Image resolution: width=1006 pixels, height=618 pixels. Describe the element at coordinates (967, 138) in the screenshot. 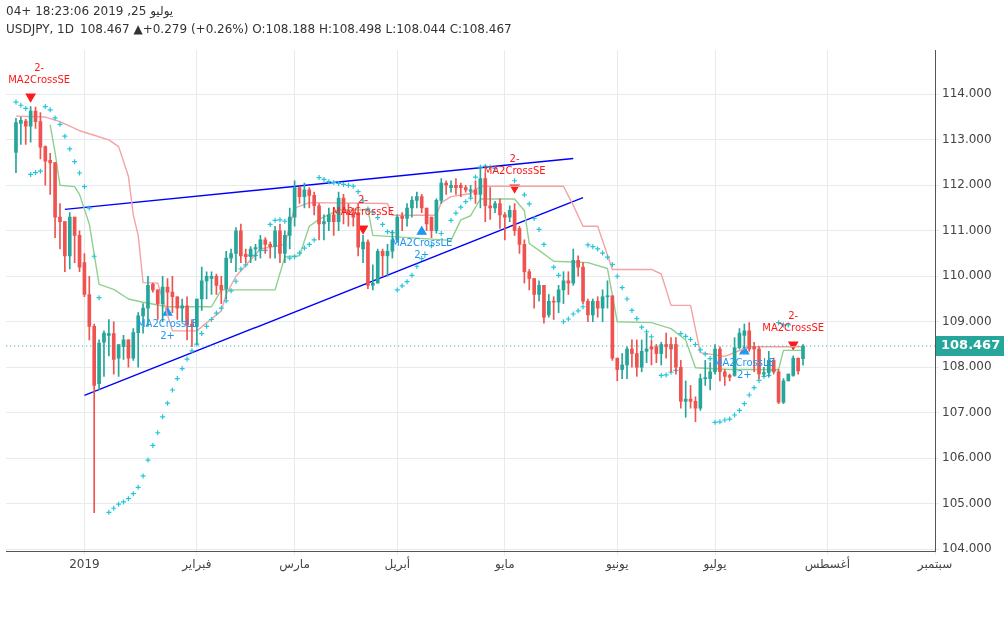

I see `y-tick-label: 113.000` at that location.